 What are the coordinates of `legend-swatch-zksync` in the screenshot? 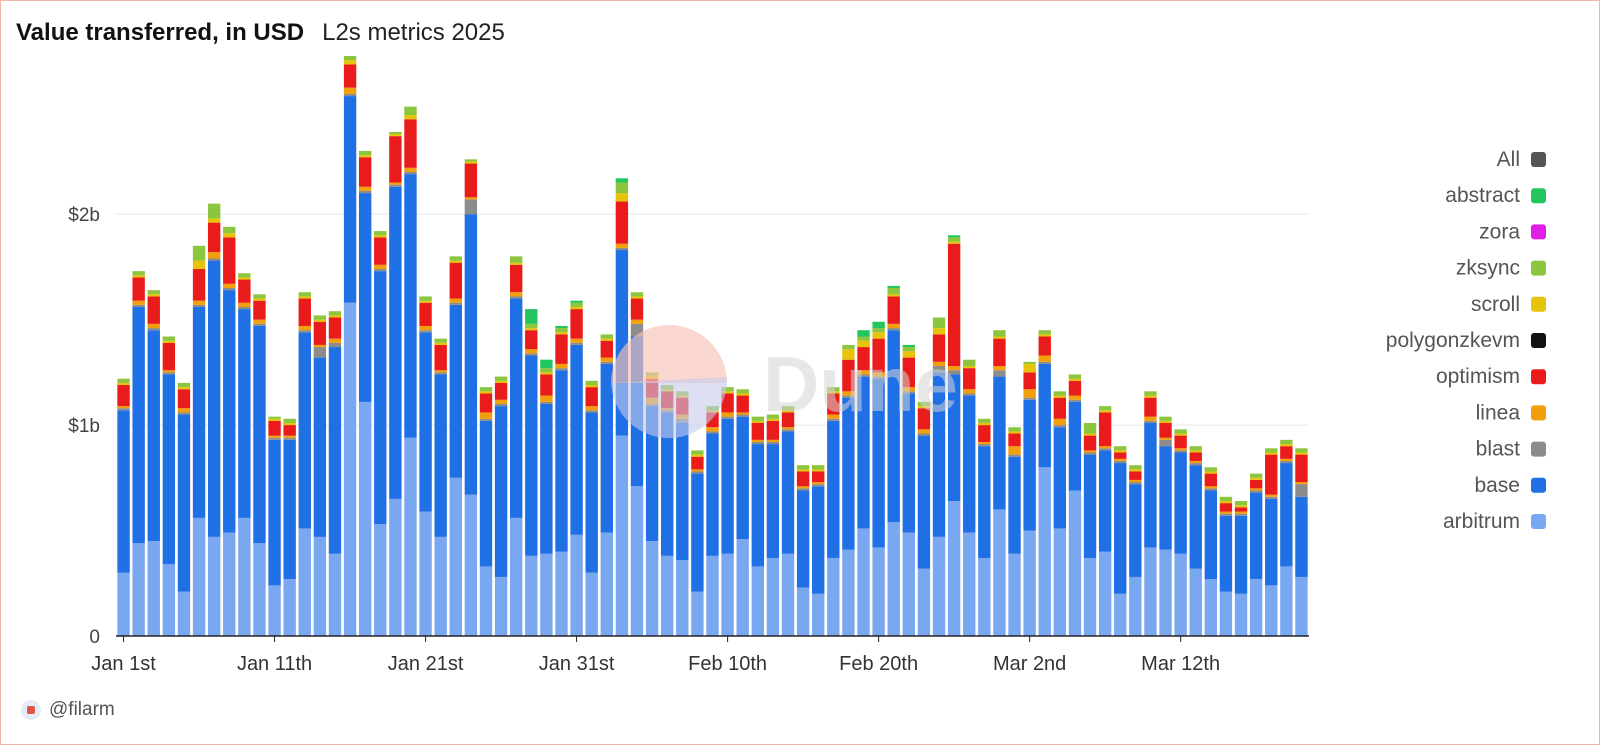 It's located at (1538, 268).